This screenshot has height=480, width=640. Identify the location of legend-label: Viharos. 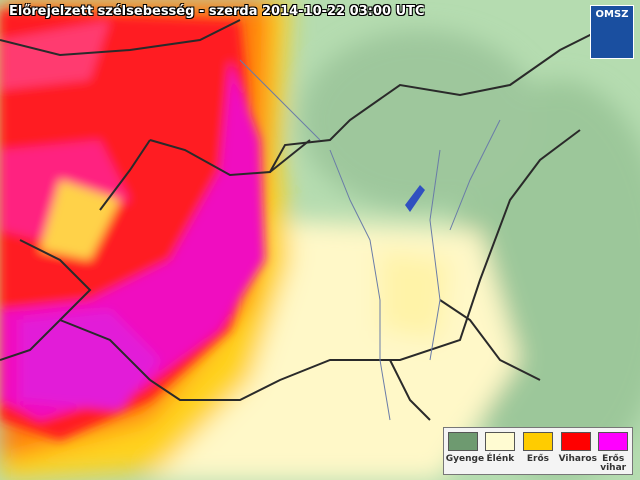
(577, 459).